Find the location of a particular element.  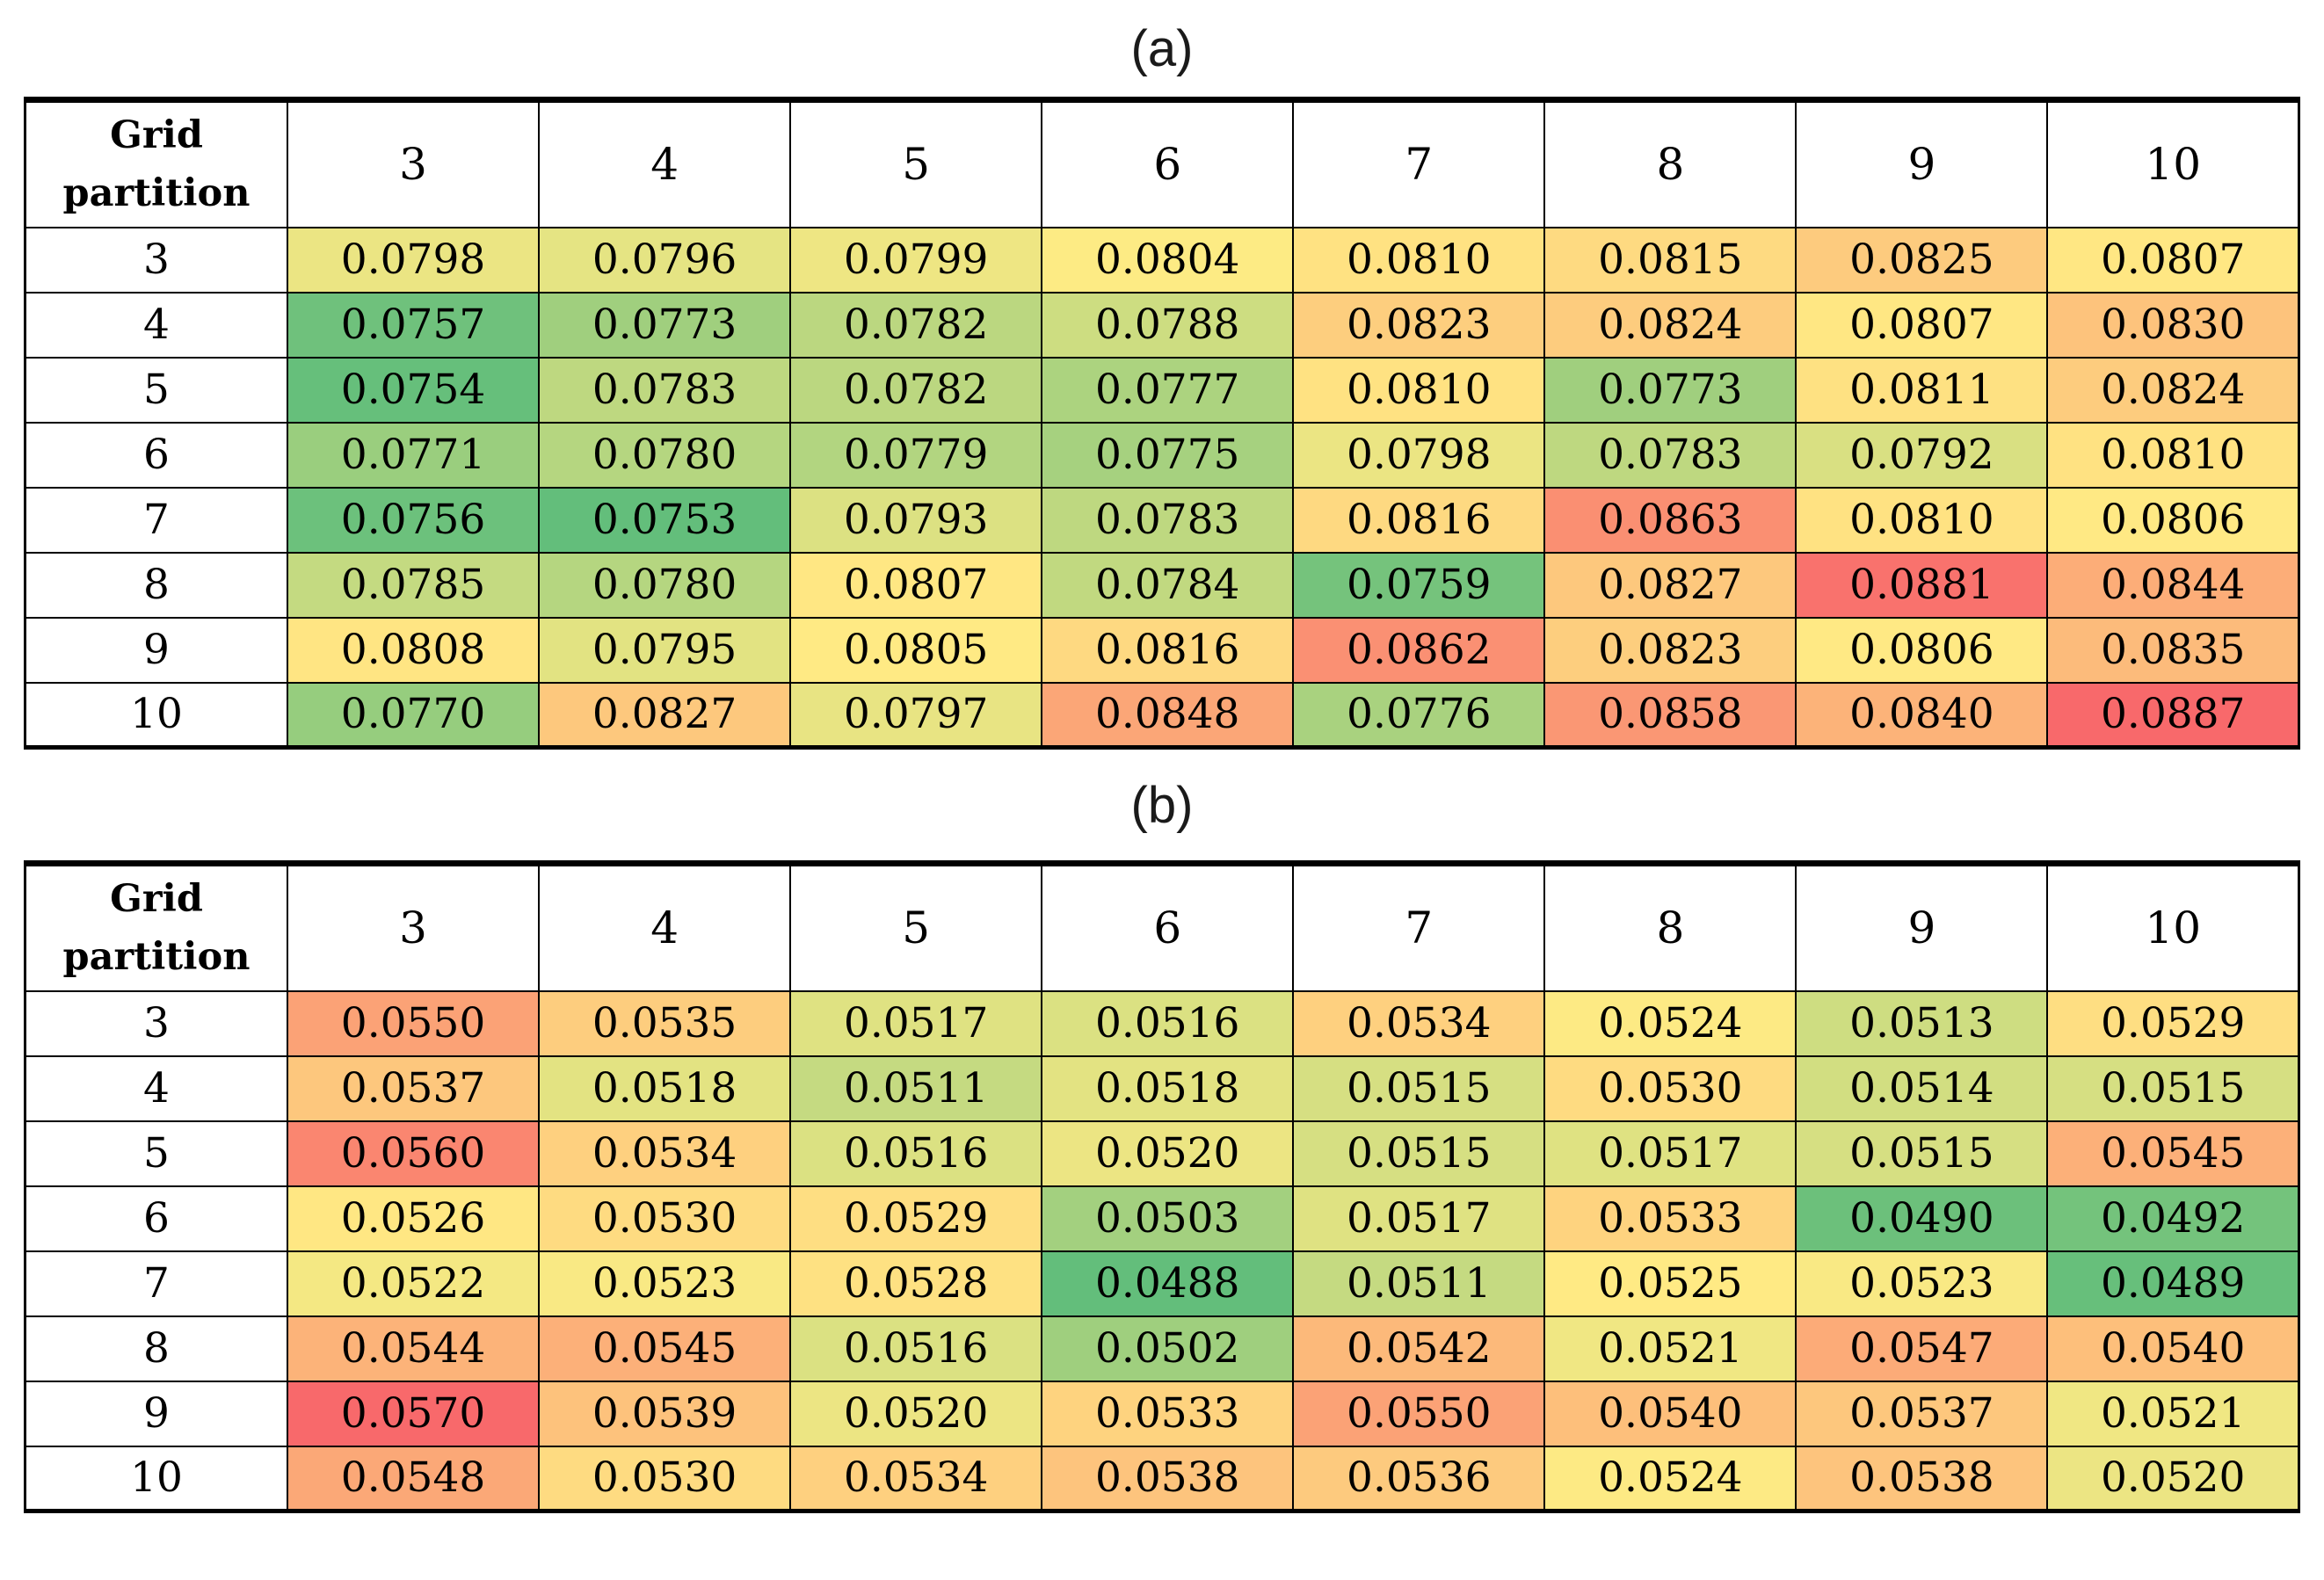

figure-b-label: (b) is located at coordinates (1162, 805).